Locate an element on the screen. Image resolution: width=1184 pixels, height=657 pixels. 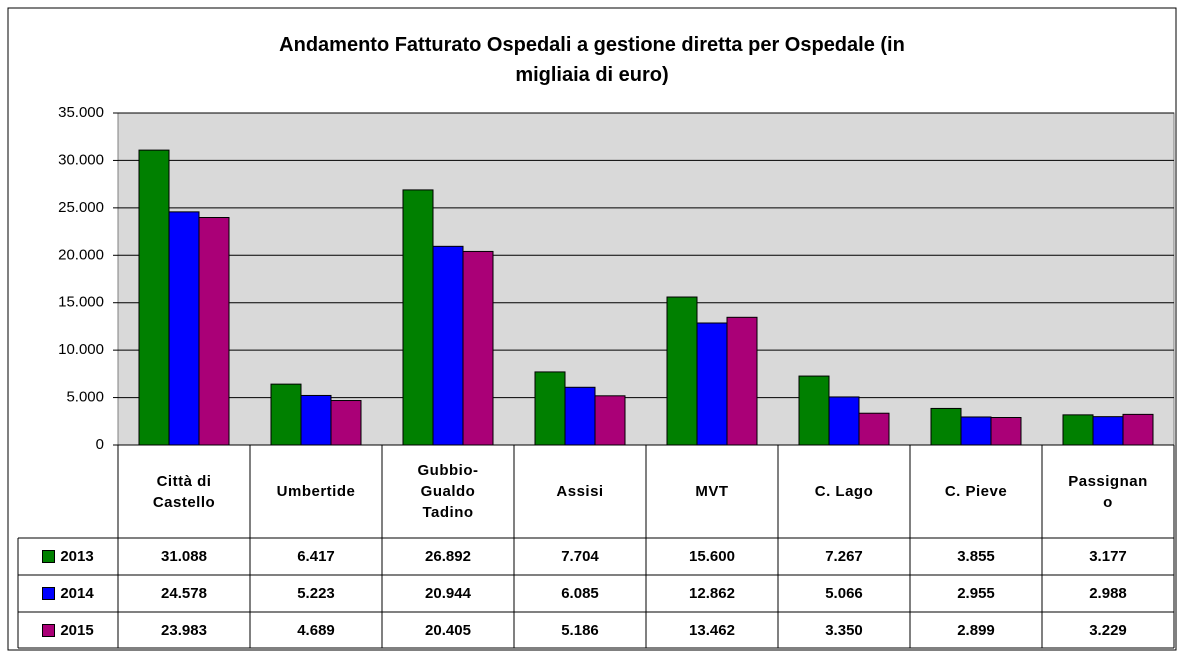
data-label: 5.223 is located at coordinates (316, 593).